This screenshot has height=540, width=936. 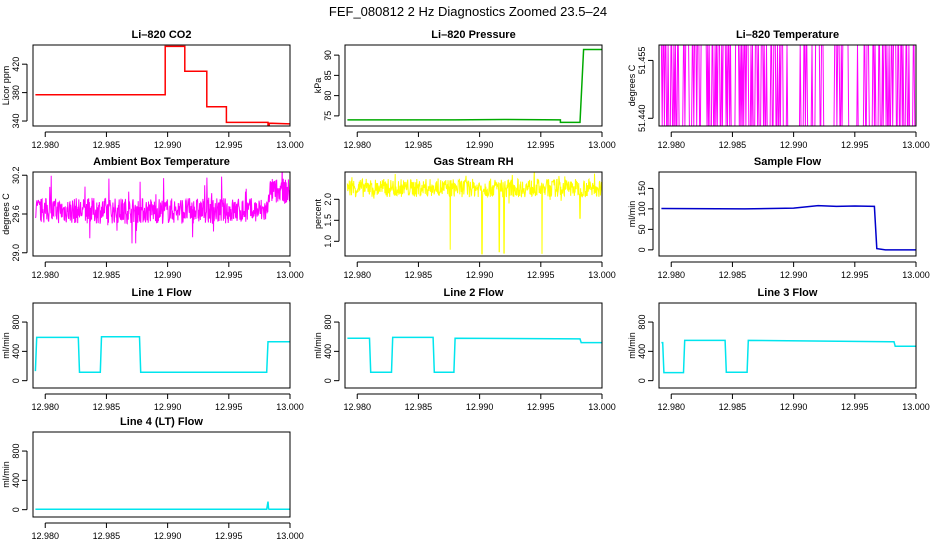 I want to click on y-axis-label: Licor ppm, so click(x=6, y=86).